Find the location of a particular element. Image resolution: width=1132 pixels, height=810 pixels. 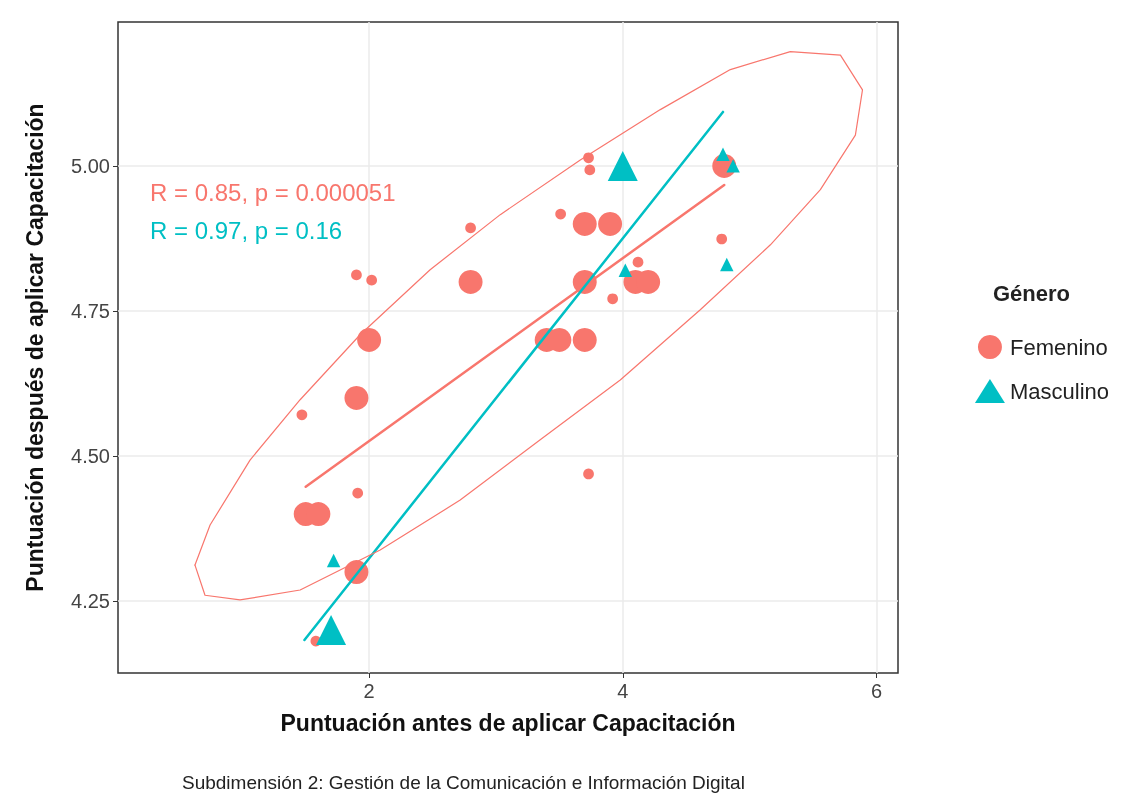

y-tick-label: 4.75 is located at coordinates (90, 310).